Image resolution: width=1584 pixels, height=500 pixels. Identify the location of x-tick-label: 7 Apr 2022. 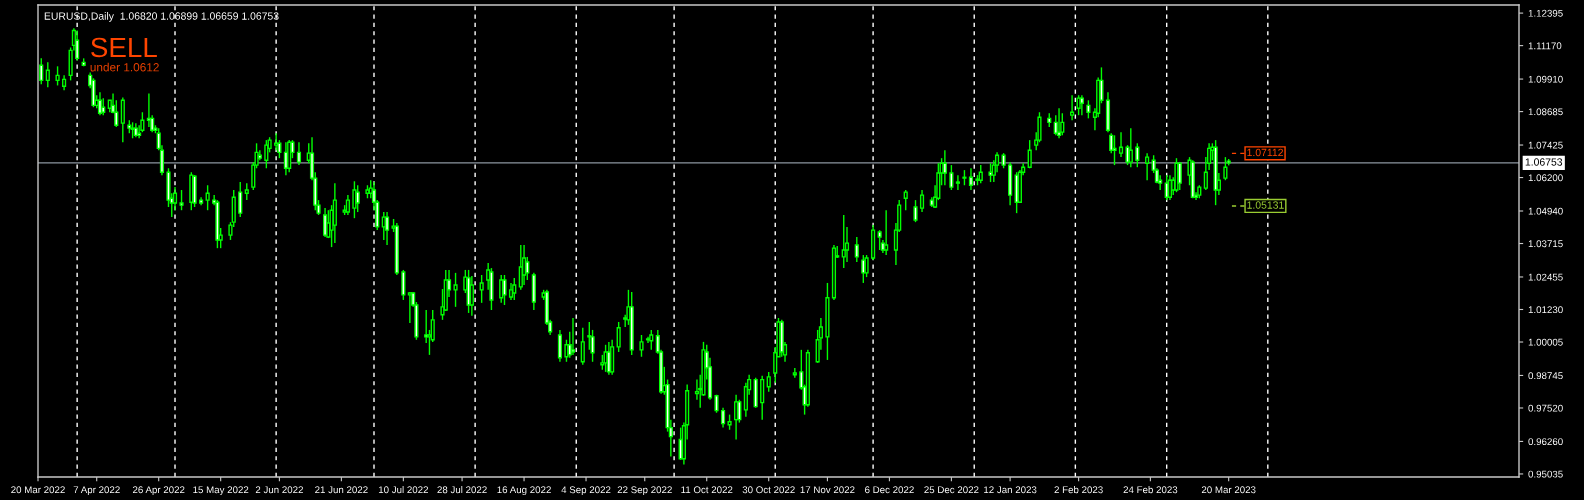
(96, 491).